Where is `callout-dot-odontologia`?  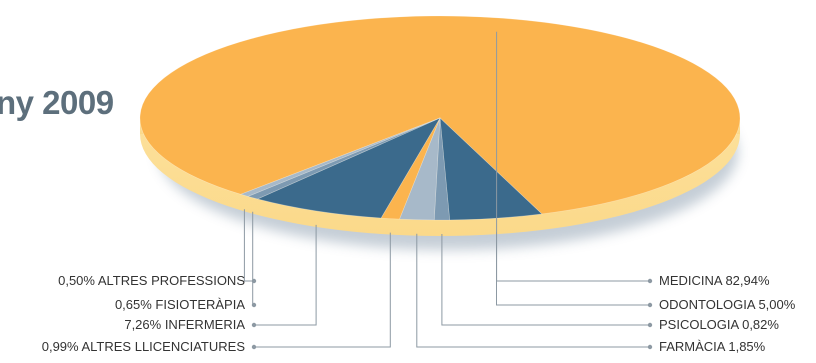 callout-dot-odontologia is located at coordinates (650, 305).